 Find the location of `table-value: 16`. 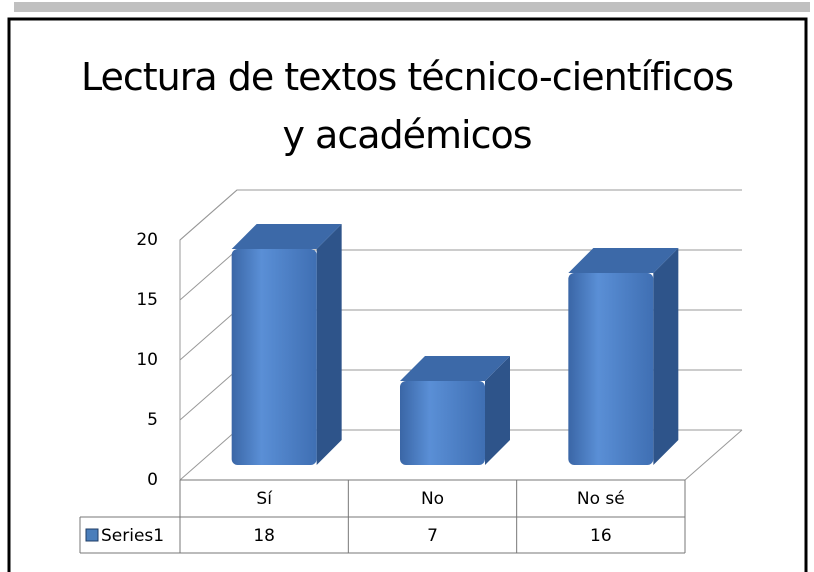

table-value: 16 is located at coordinates (601, 536).